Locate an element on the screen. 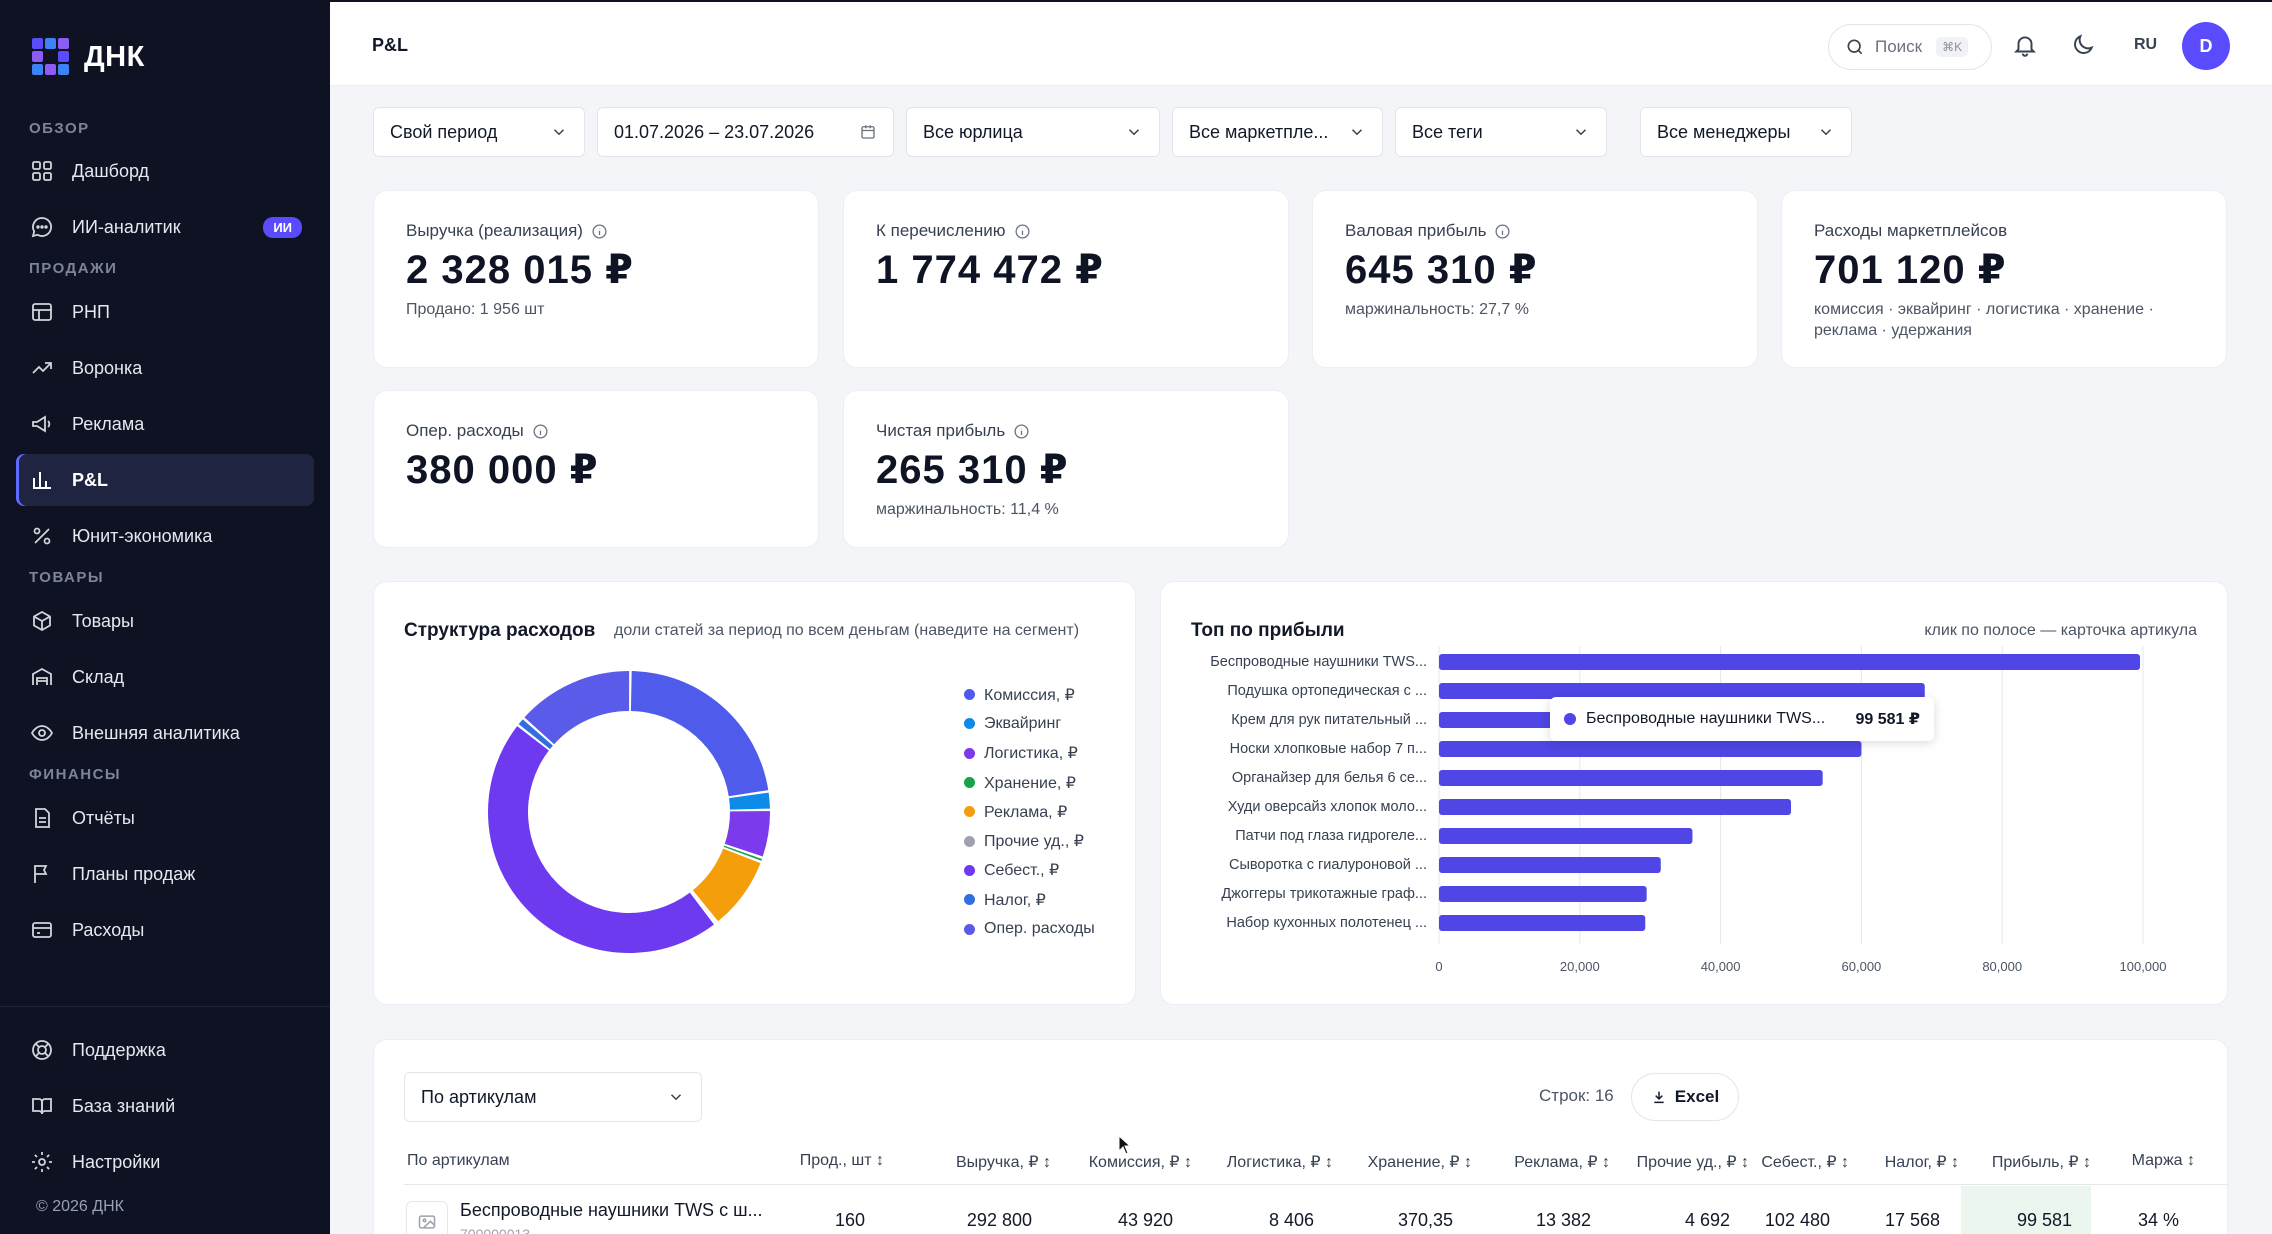 The height and width of the screenshot is (1234, 2272). period-select: Свой период is located at coordinates (479, 132).